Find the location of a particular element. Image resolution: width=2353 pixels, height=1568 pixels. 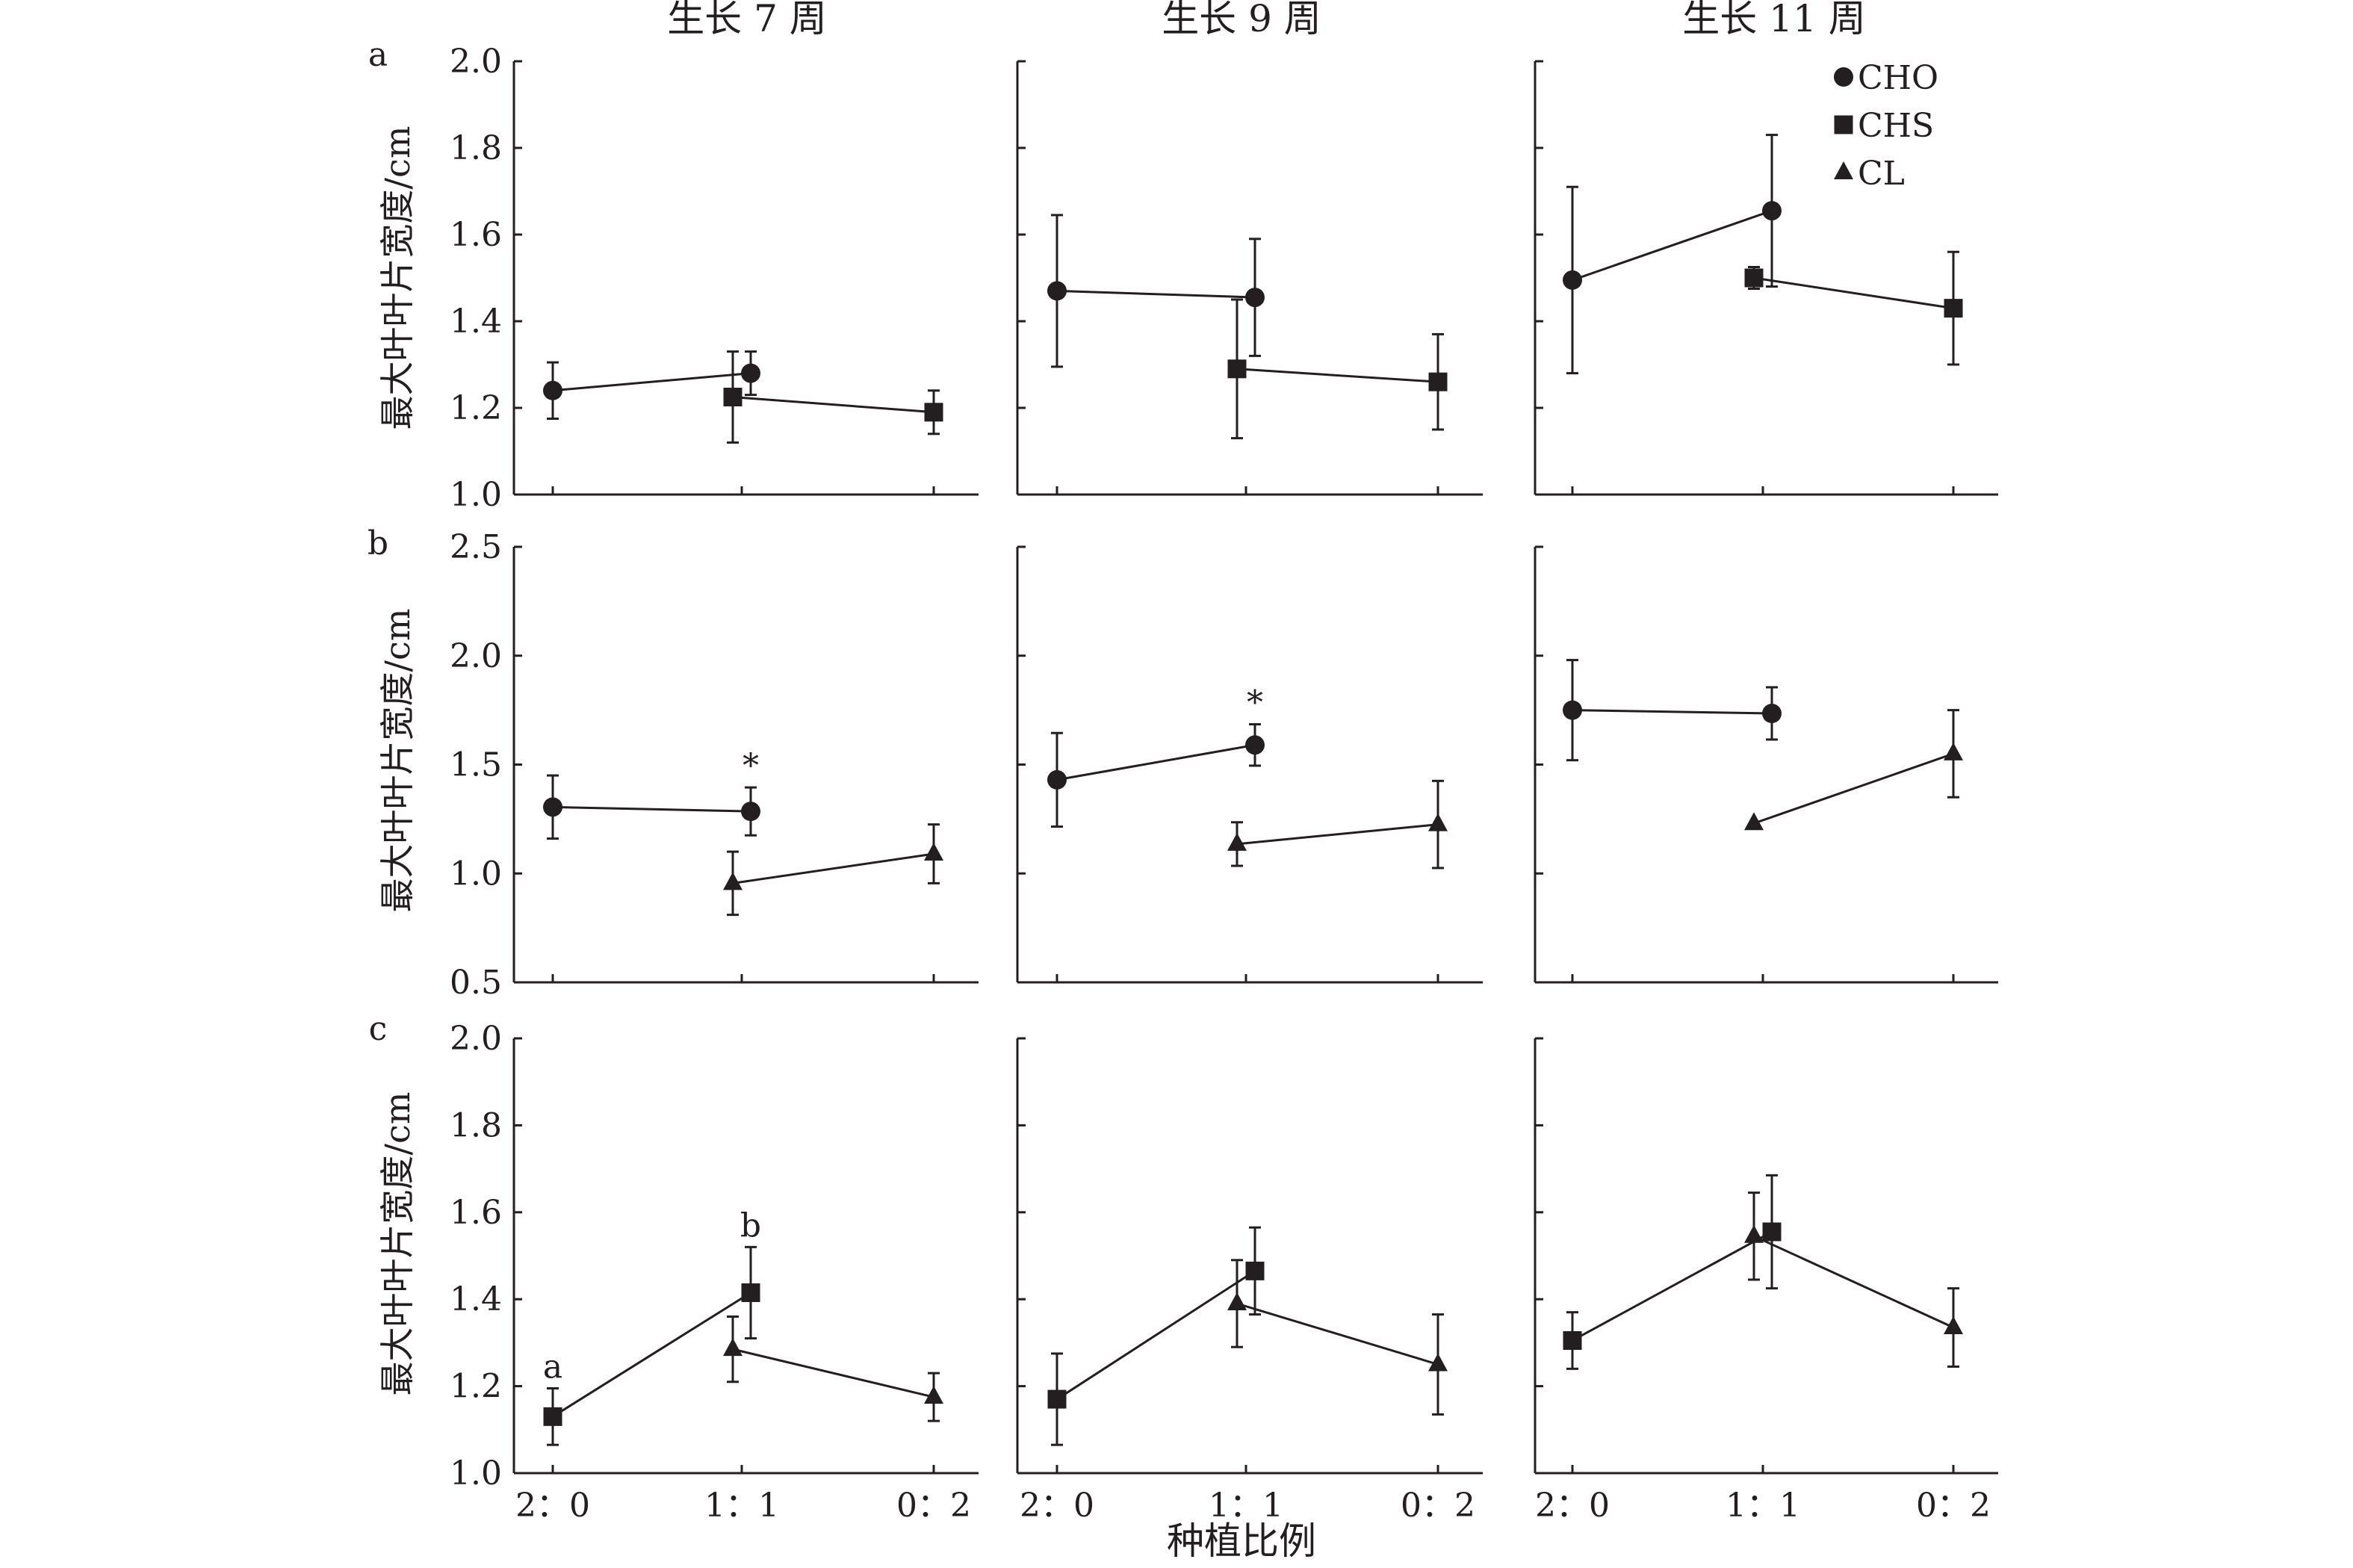

panel-b-2-axes is located at coordinates (1249, 764).